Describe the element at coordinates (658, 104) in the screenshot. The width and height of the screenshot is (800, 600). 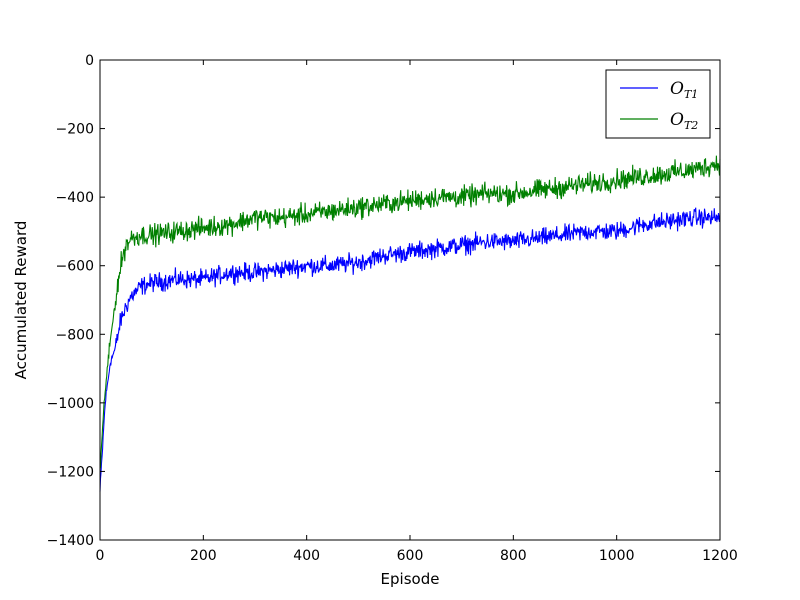
I see `legend-box` at that location.